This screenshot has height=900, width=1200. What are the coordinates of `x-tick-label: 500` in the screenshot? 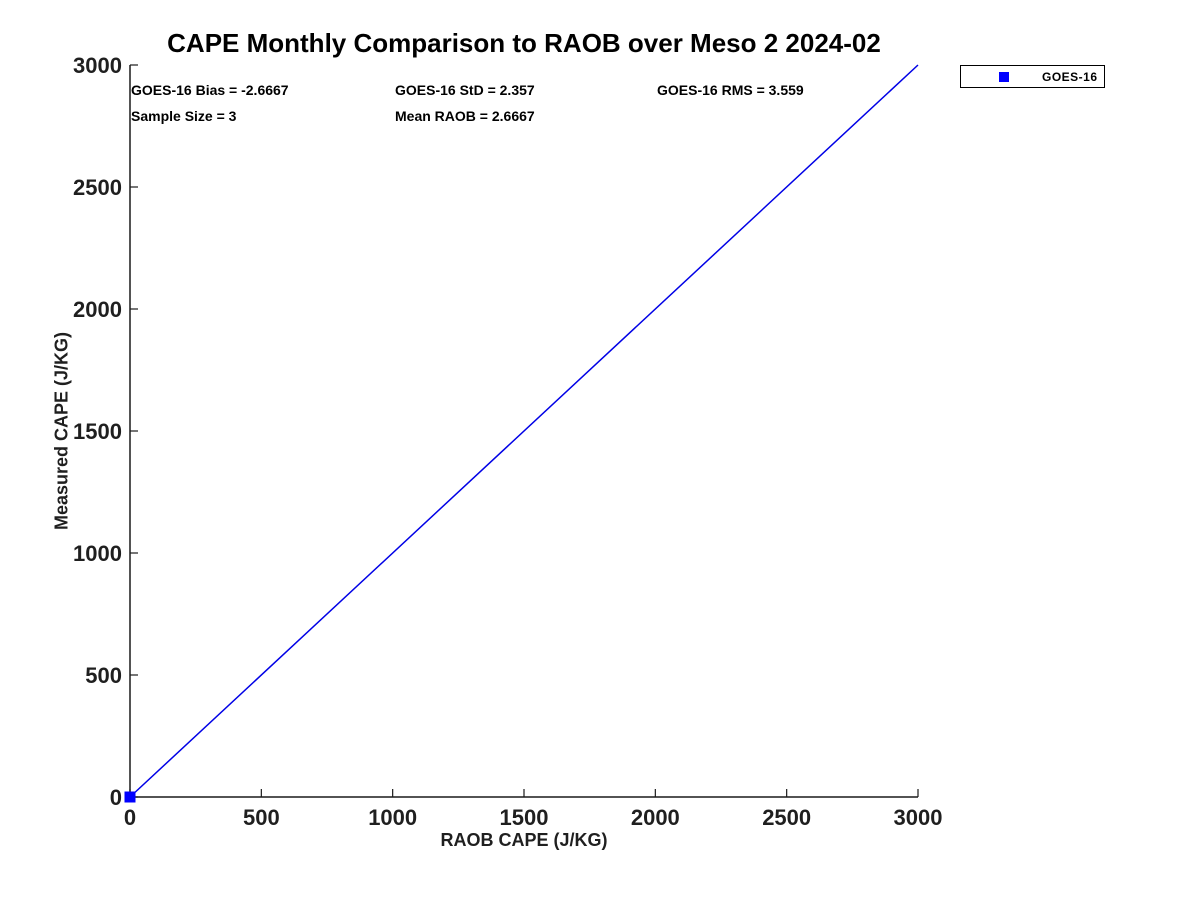 It's located at (261, 817).